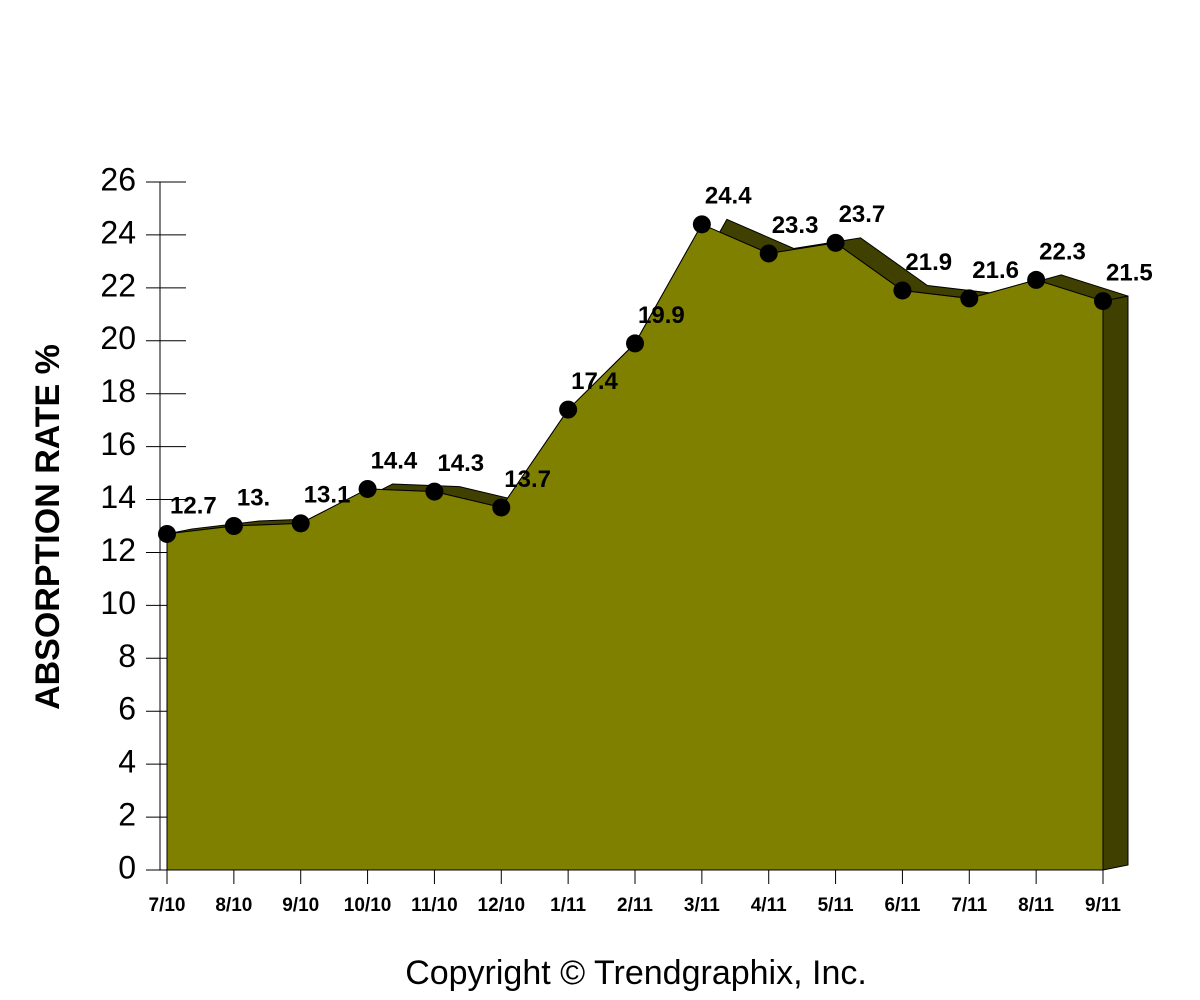 This screenshot has width=1200, height=1000. I want to click on y-tick-label: 0, so click(127, 867).